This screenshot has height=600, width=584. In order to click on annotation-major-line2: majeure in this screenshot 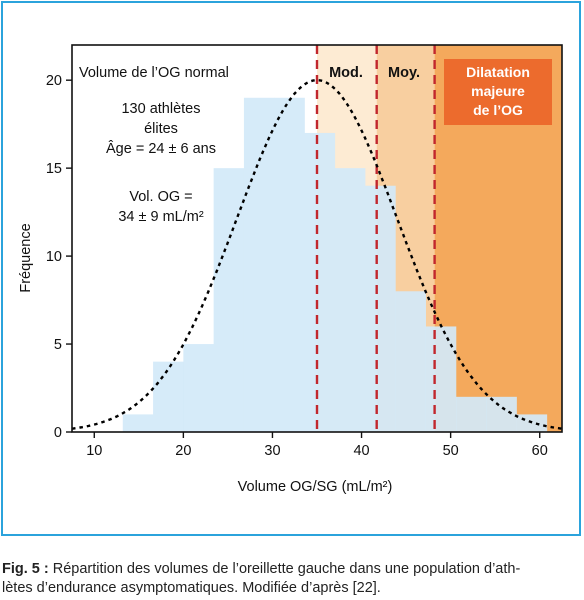, I will do `click(498, 91)`.